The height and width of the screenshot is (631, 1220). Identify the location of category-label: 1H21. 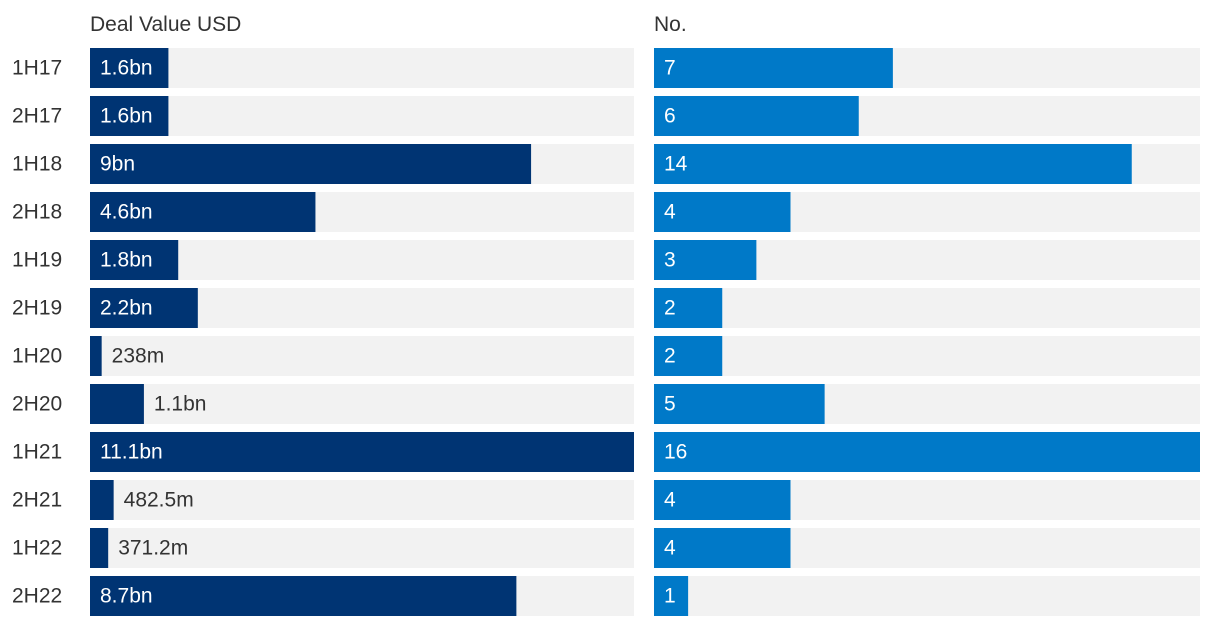
(37, 452).